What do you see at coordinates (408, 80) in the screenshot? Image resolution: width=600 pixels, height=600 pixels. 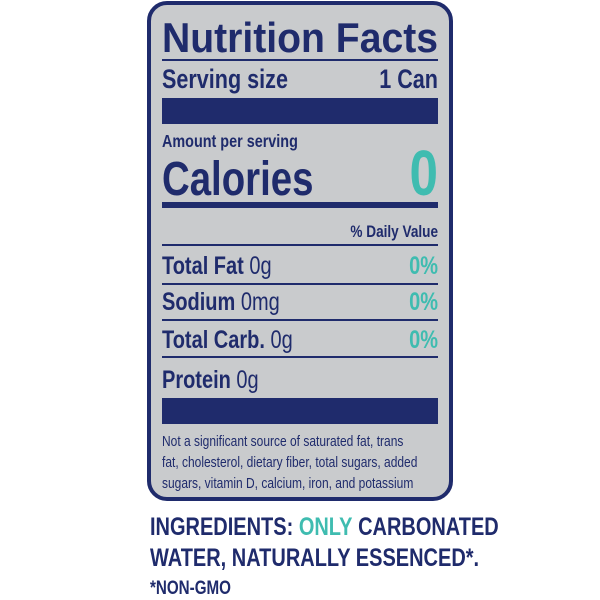 I see `serving-value: 1 Can` at bounding box center [408, 80].